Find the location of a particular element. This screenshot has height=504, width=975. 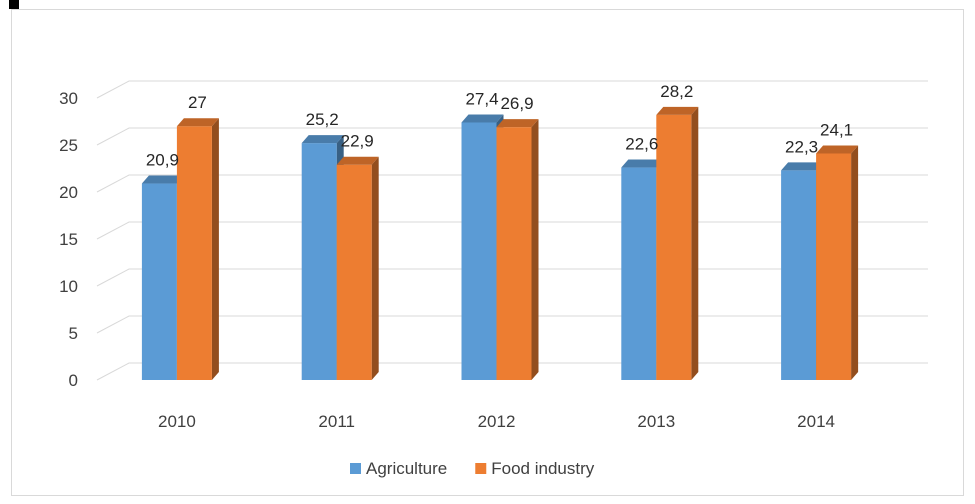

data-label: 27,4 is located at coordinates (481, 98).